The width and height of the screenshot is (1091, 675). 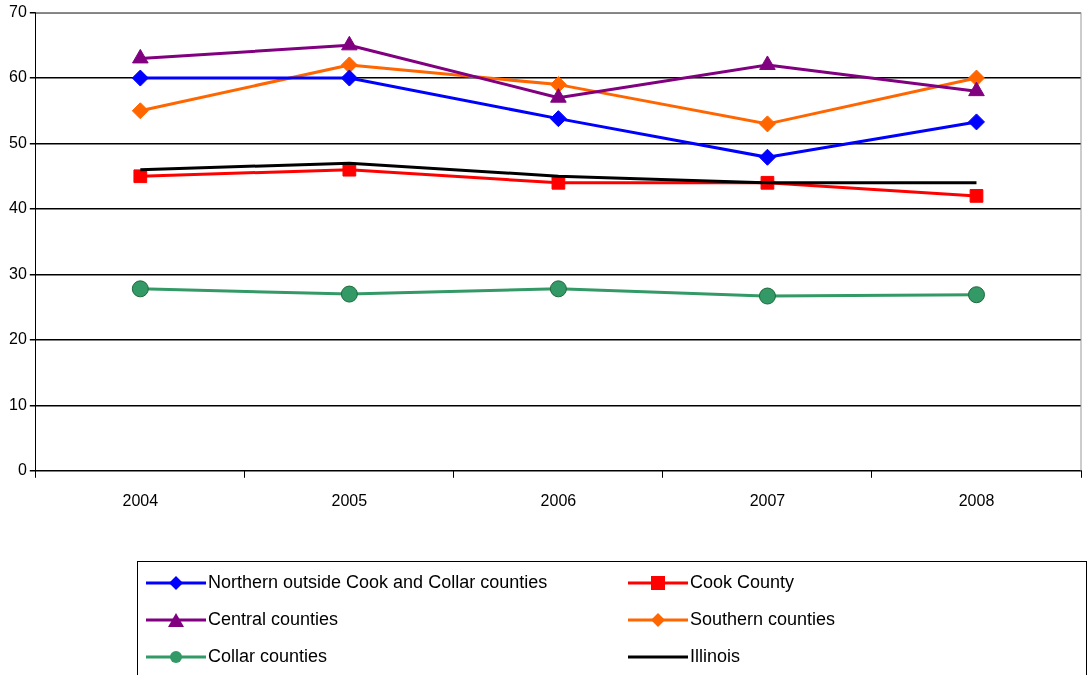 I want to click on x-tick-label: 2005, so click(x=349, y=500).